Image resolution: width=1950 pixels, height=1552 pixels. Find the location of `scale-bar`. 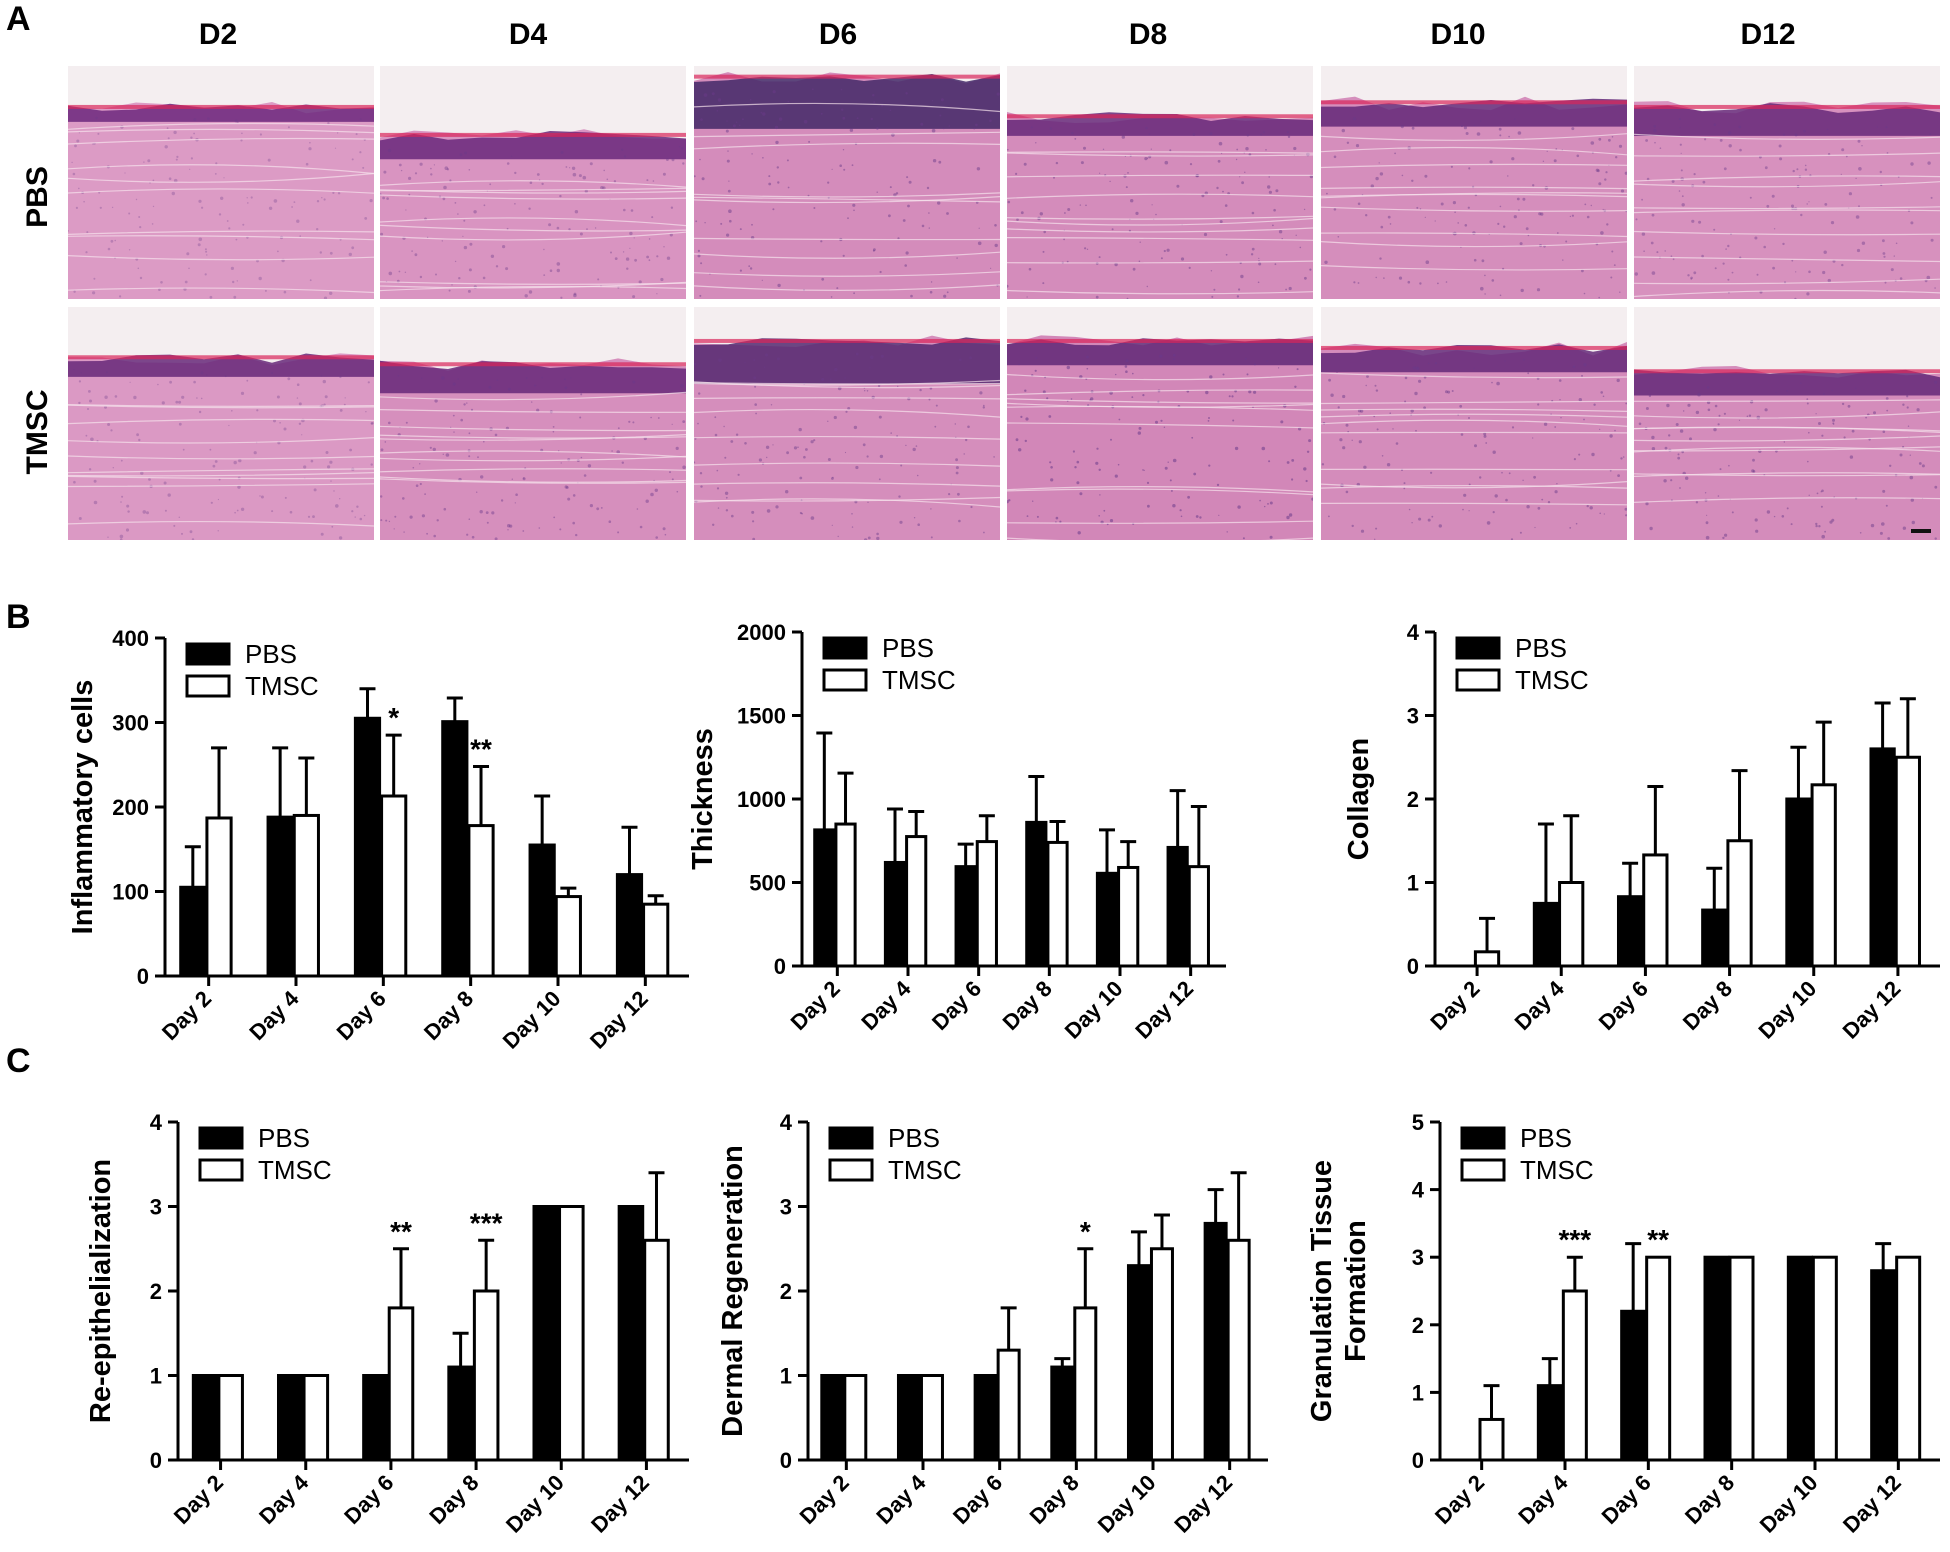

scale-bar is located at coordinates (1921, 531).